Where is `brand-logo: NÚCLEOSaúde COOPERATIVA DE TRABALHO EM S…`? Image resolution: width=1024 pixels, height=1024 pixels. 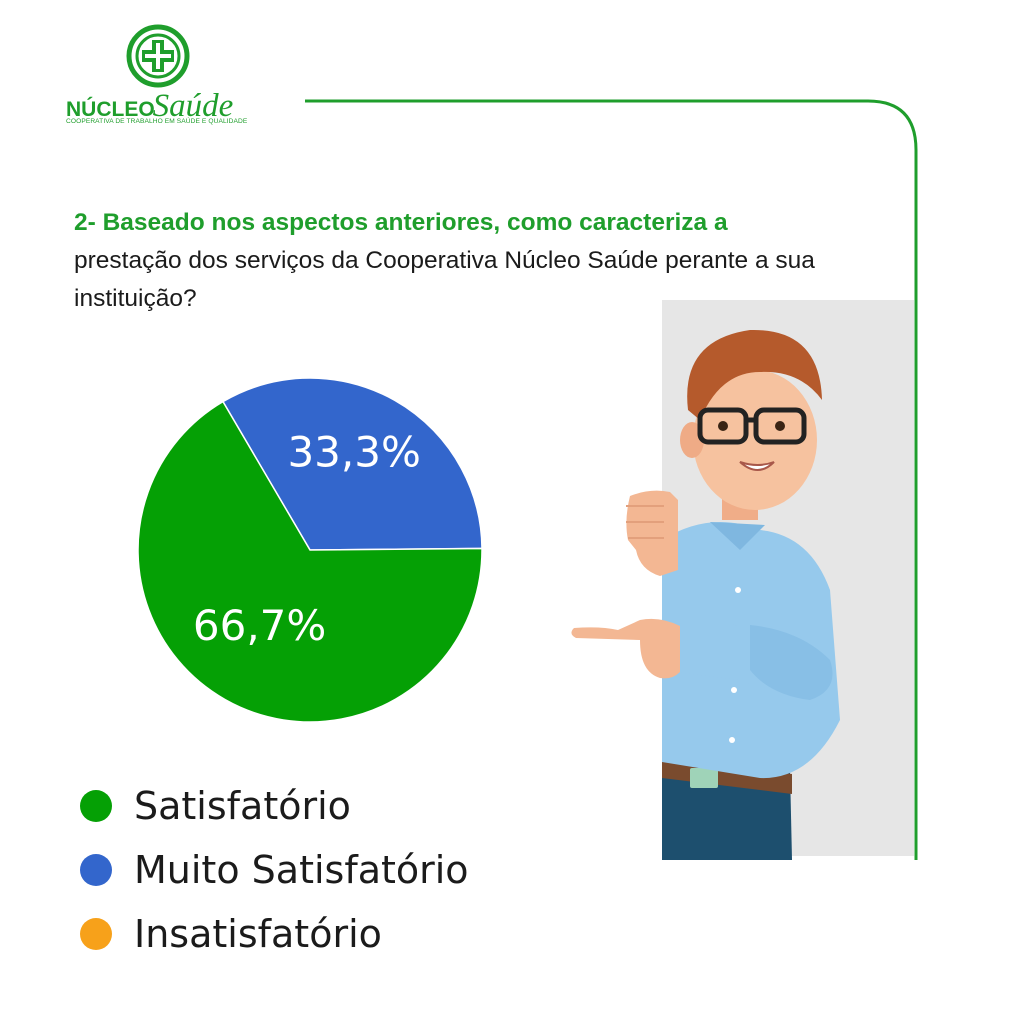 brand-logo: NÚCLEOSaúde COOPERATIVA DE TRABALHO EM S… is located at coordinates (165, 77).